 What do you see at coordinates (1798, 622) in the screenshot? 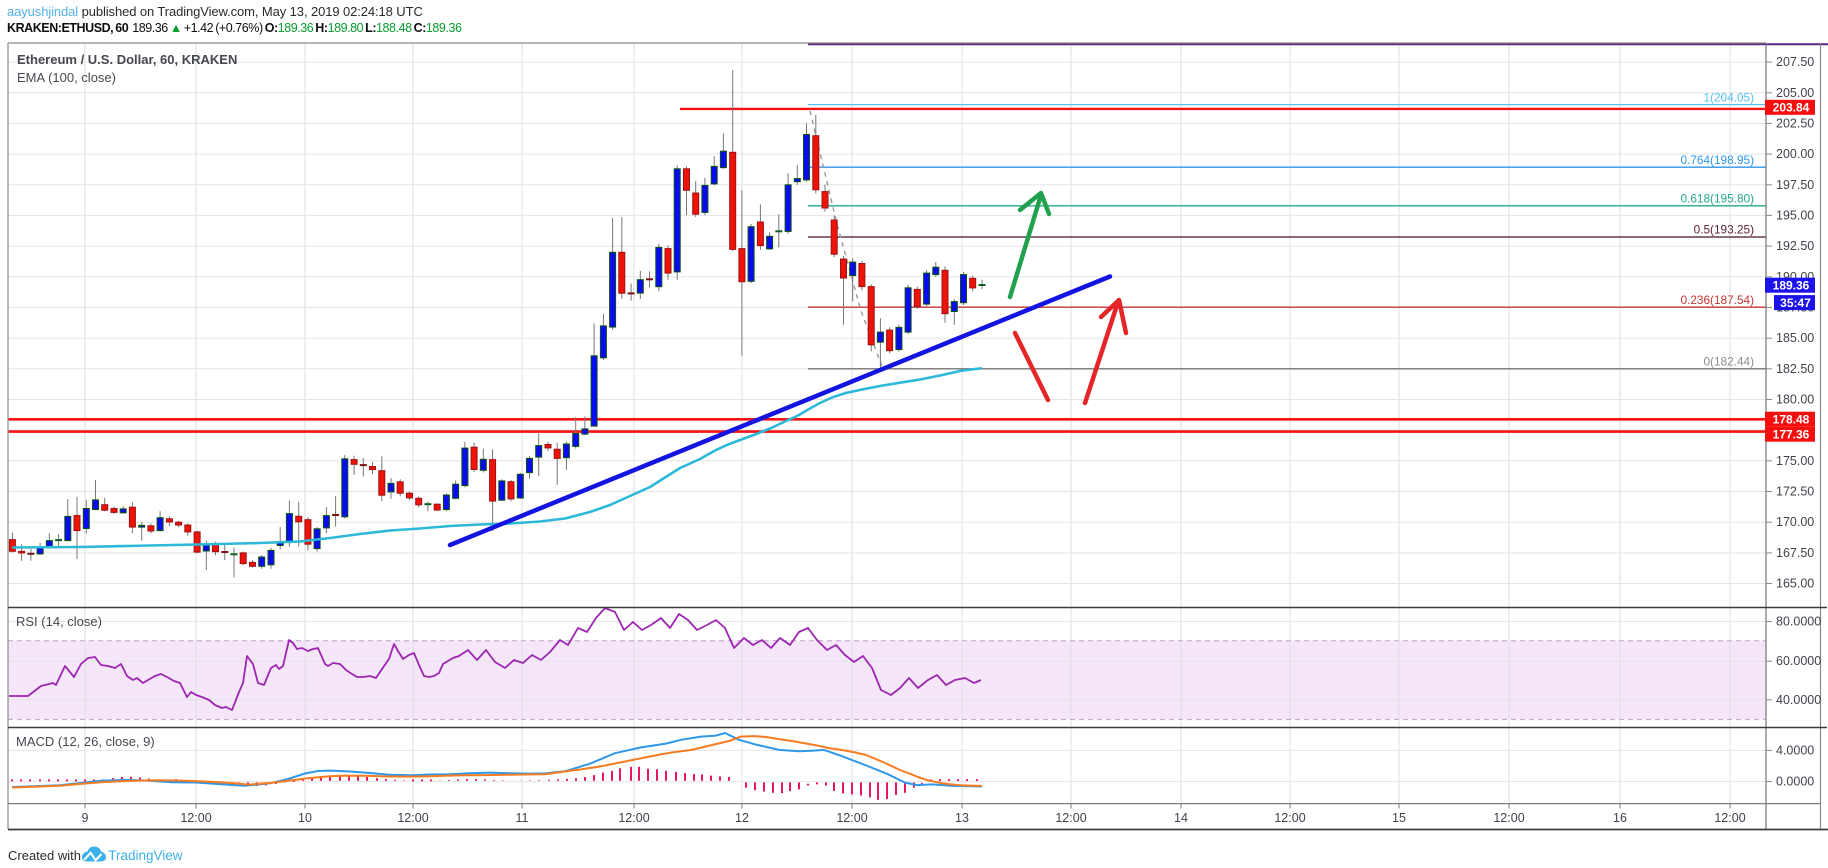
I see `svg-text: 80.0000` at bounding box center [1798, 622].